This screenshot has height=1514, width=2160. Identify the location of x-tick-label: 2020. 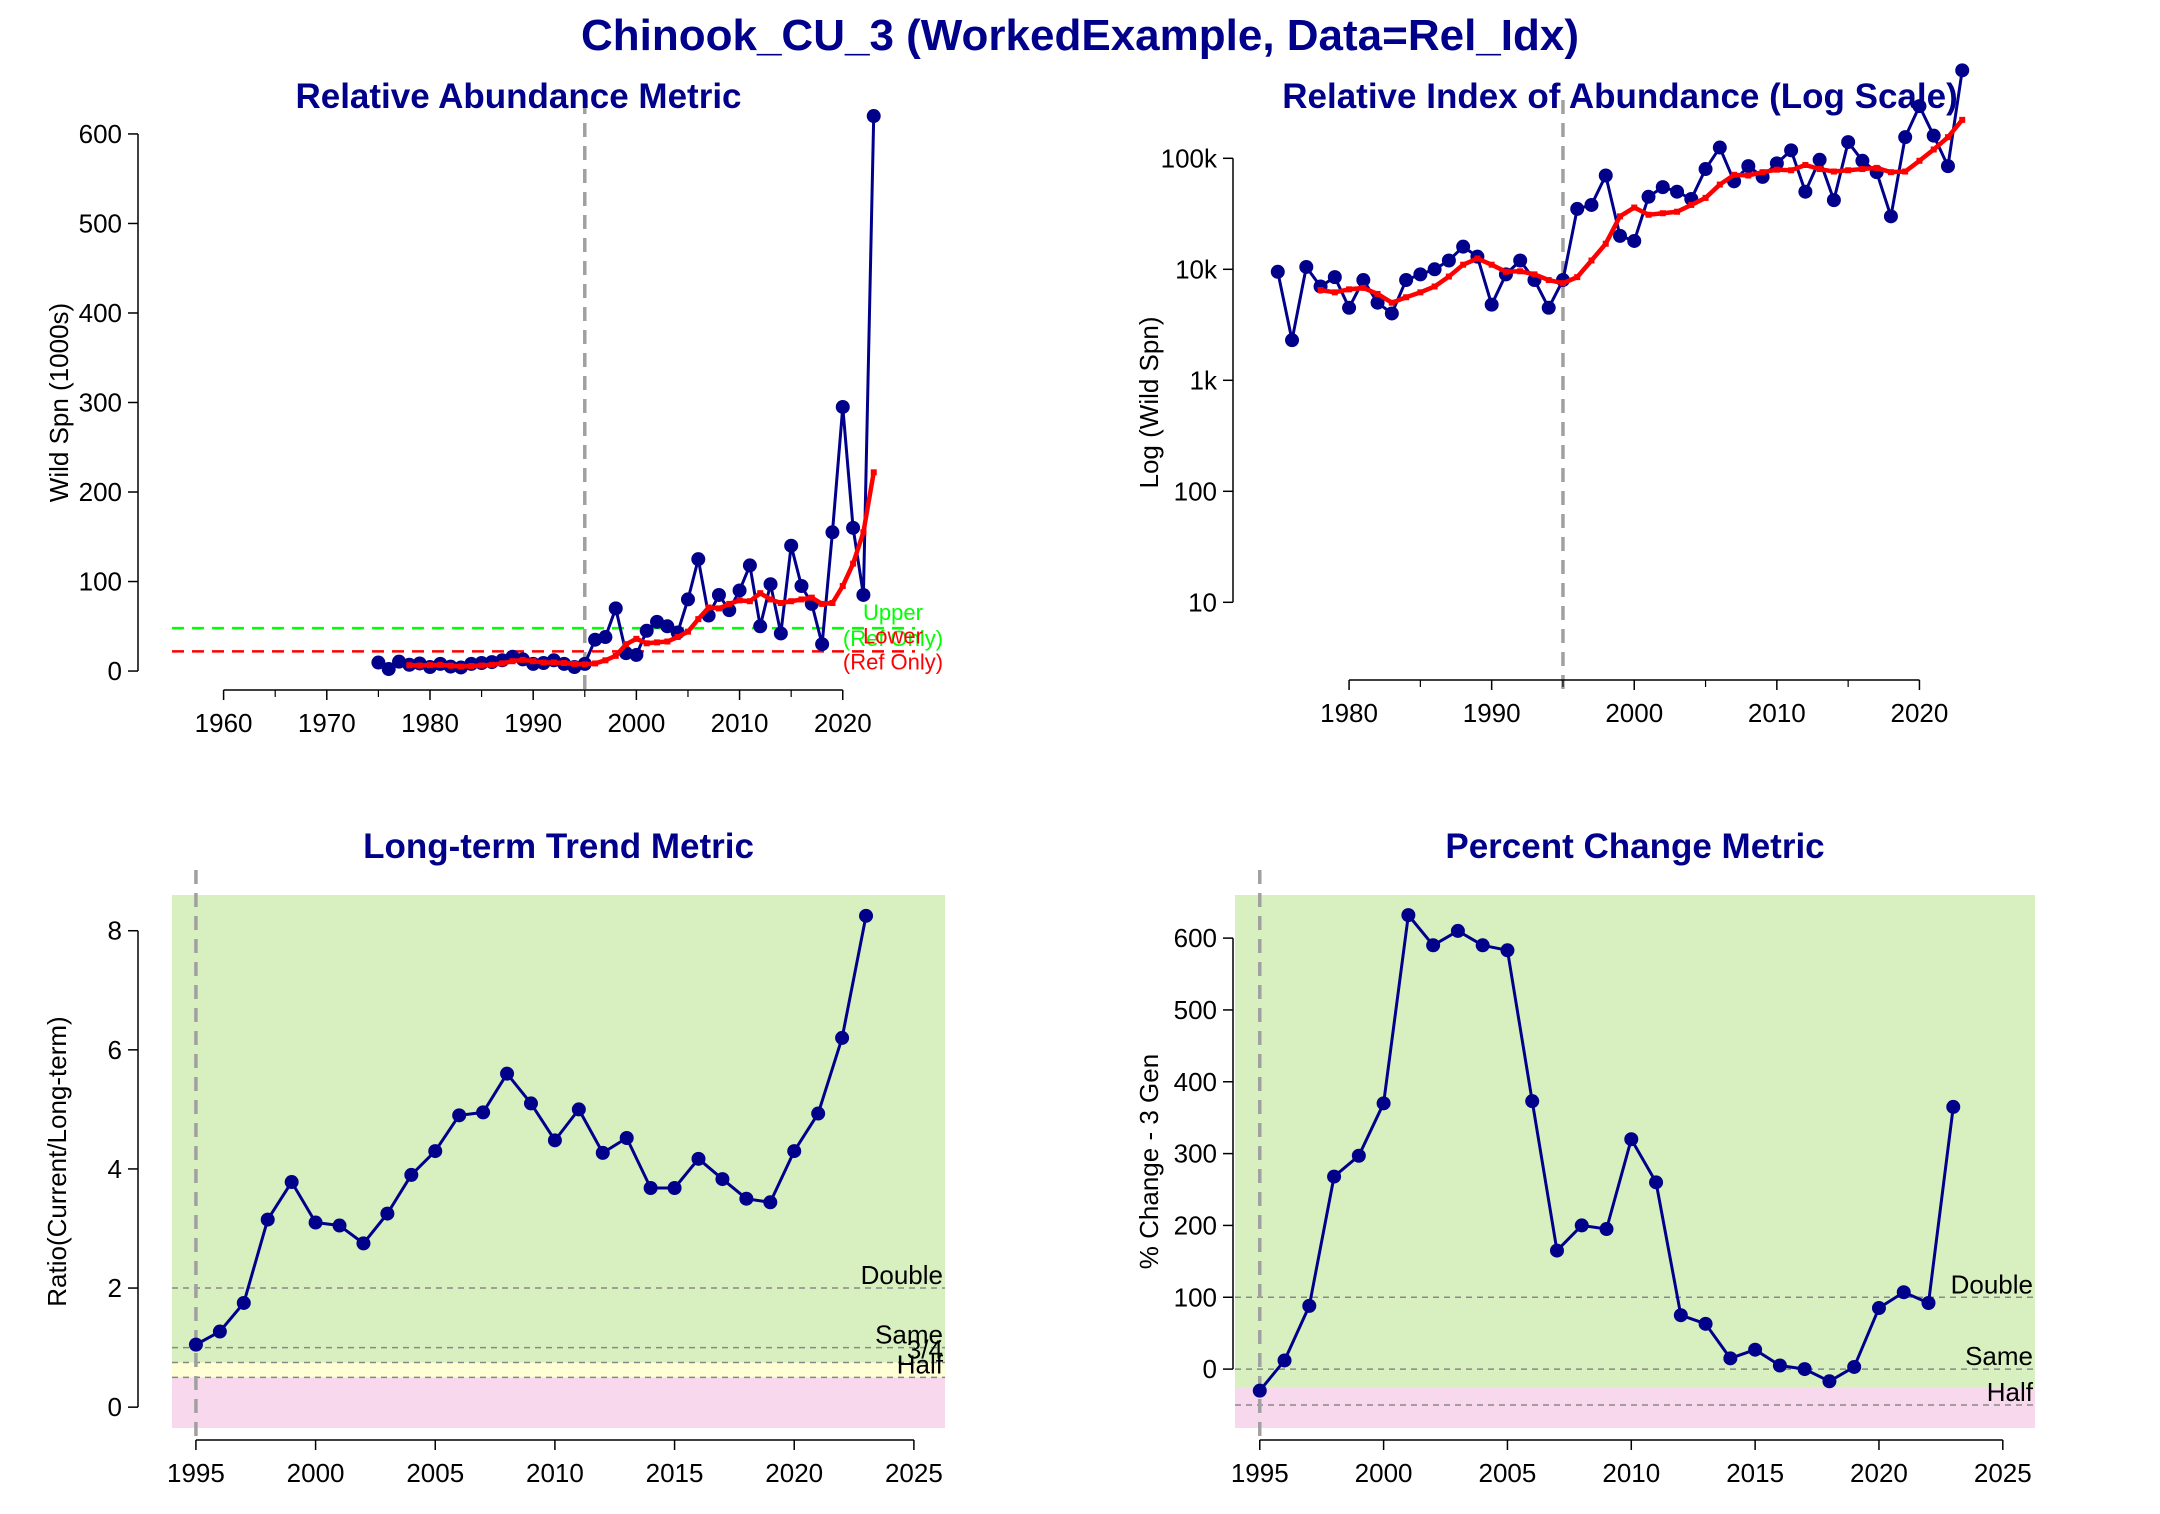
(843, 723).